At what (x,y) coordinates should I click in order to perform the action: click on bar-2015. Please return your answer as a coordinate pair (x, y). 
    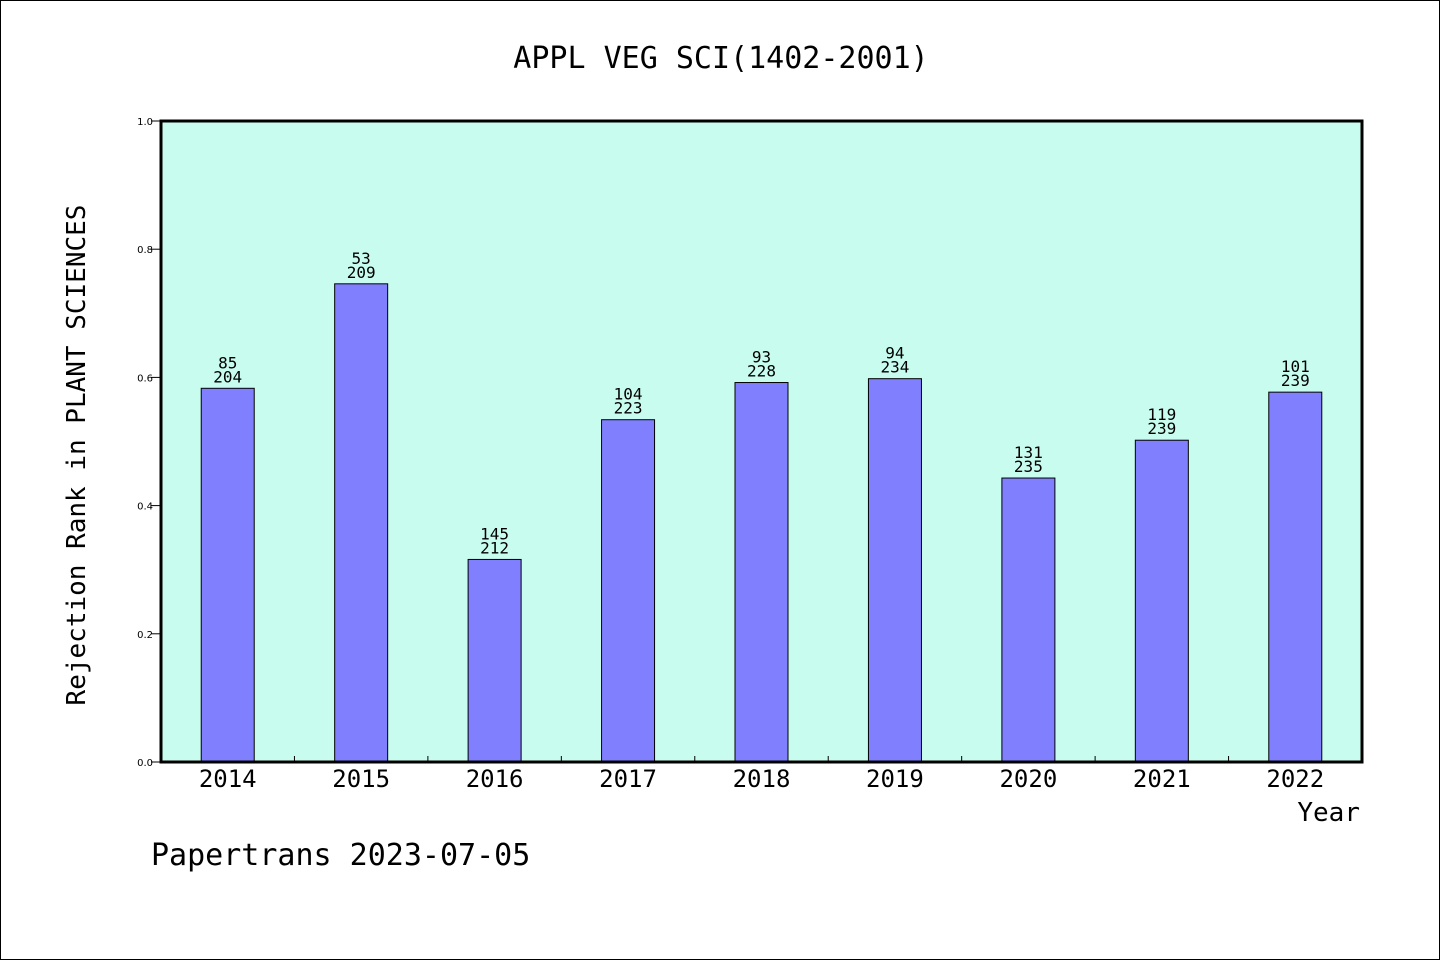
    Looking at the image, I should click on (361, 523).